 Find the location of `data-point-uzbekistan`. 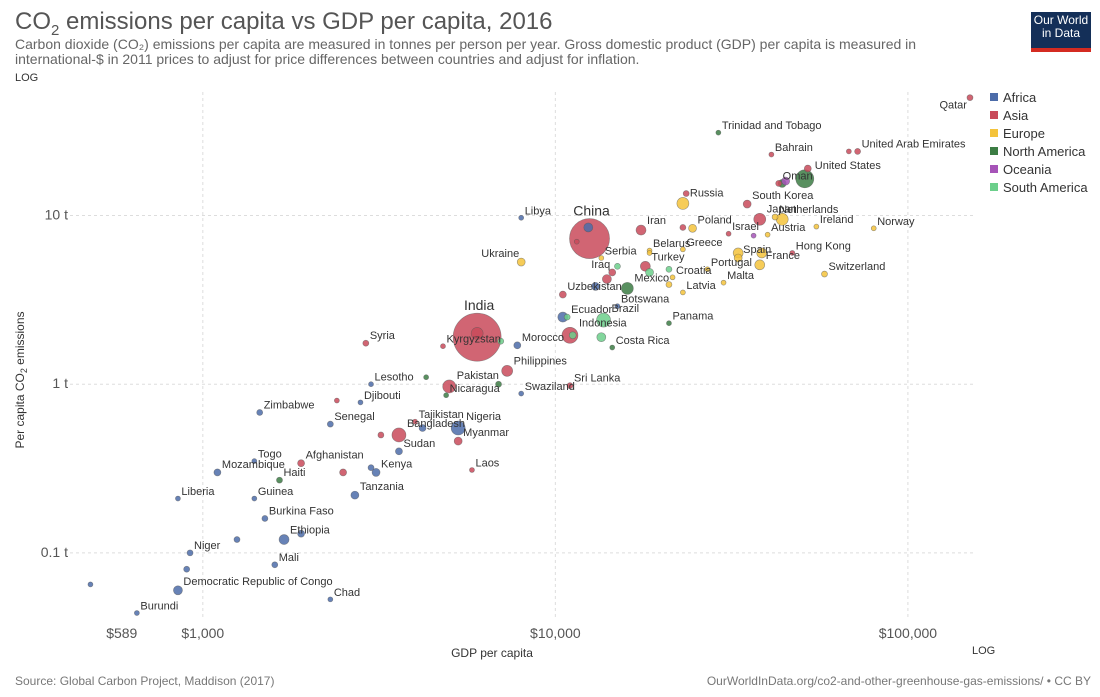

data-point-uzbekistan is located at coordinates (563, 294).